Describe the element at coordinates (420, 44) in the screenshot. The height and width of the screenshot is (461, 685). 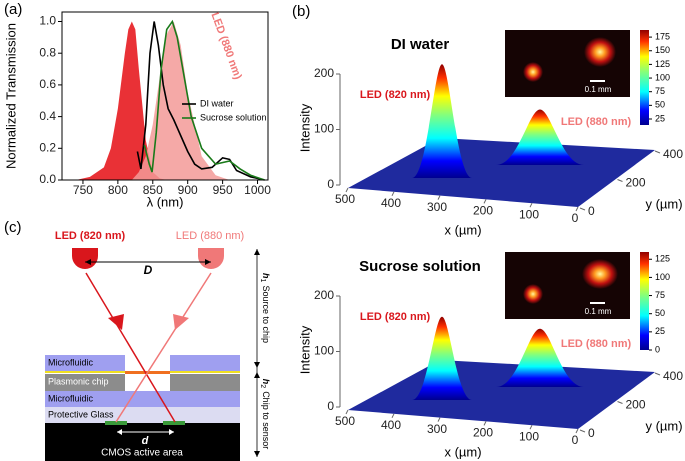
I see `plot-title: DI water` at that location.